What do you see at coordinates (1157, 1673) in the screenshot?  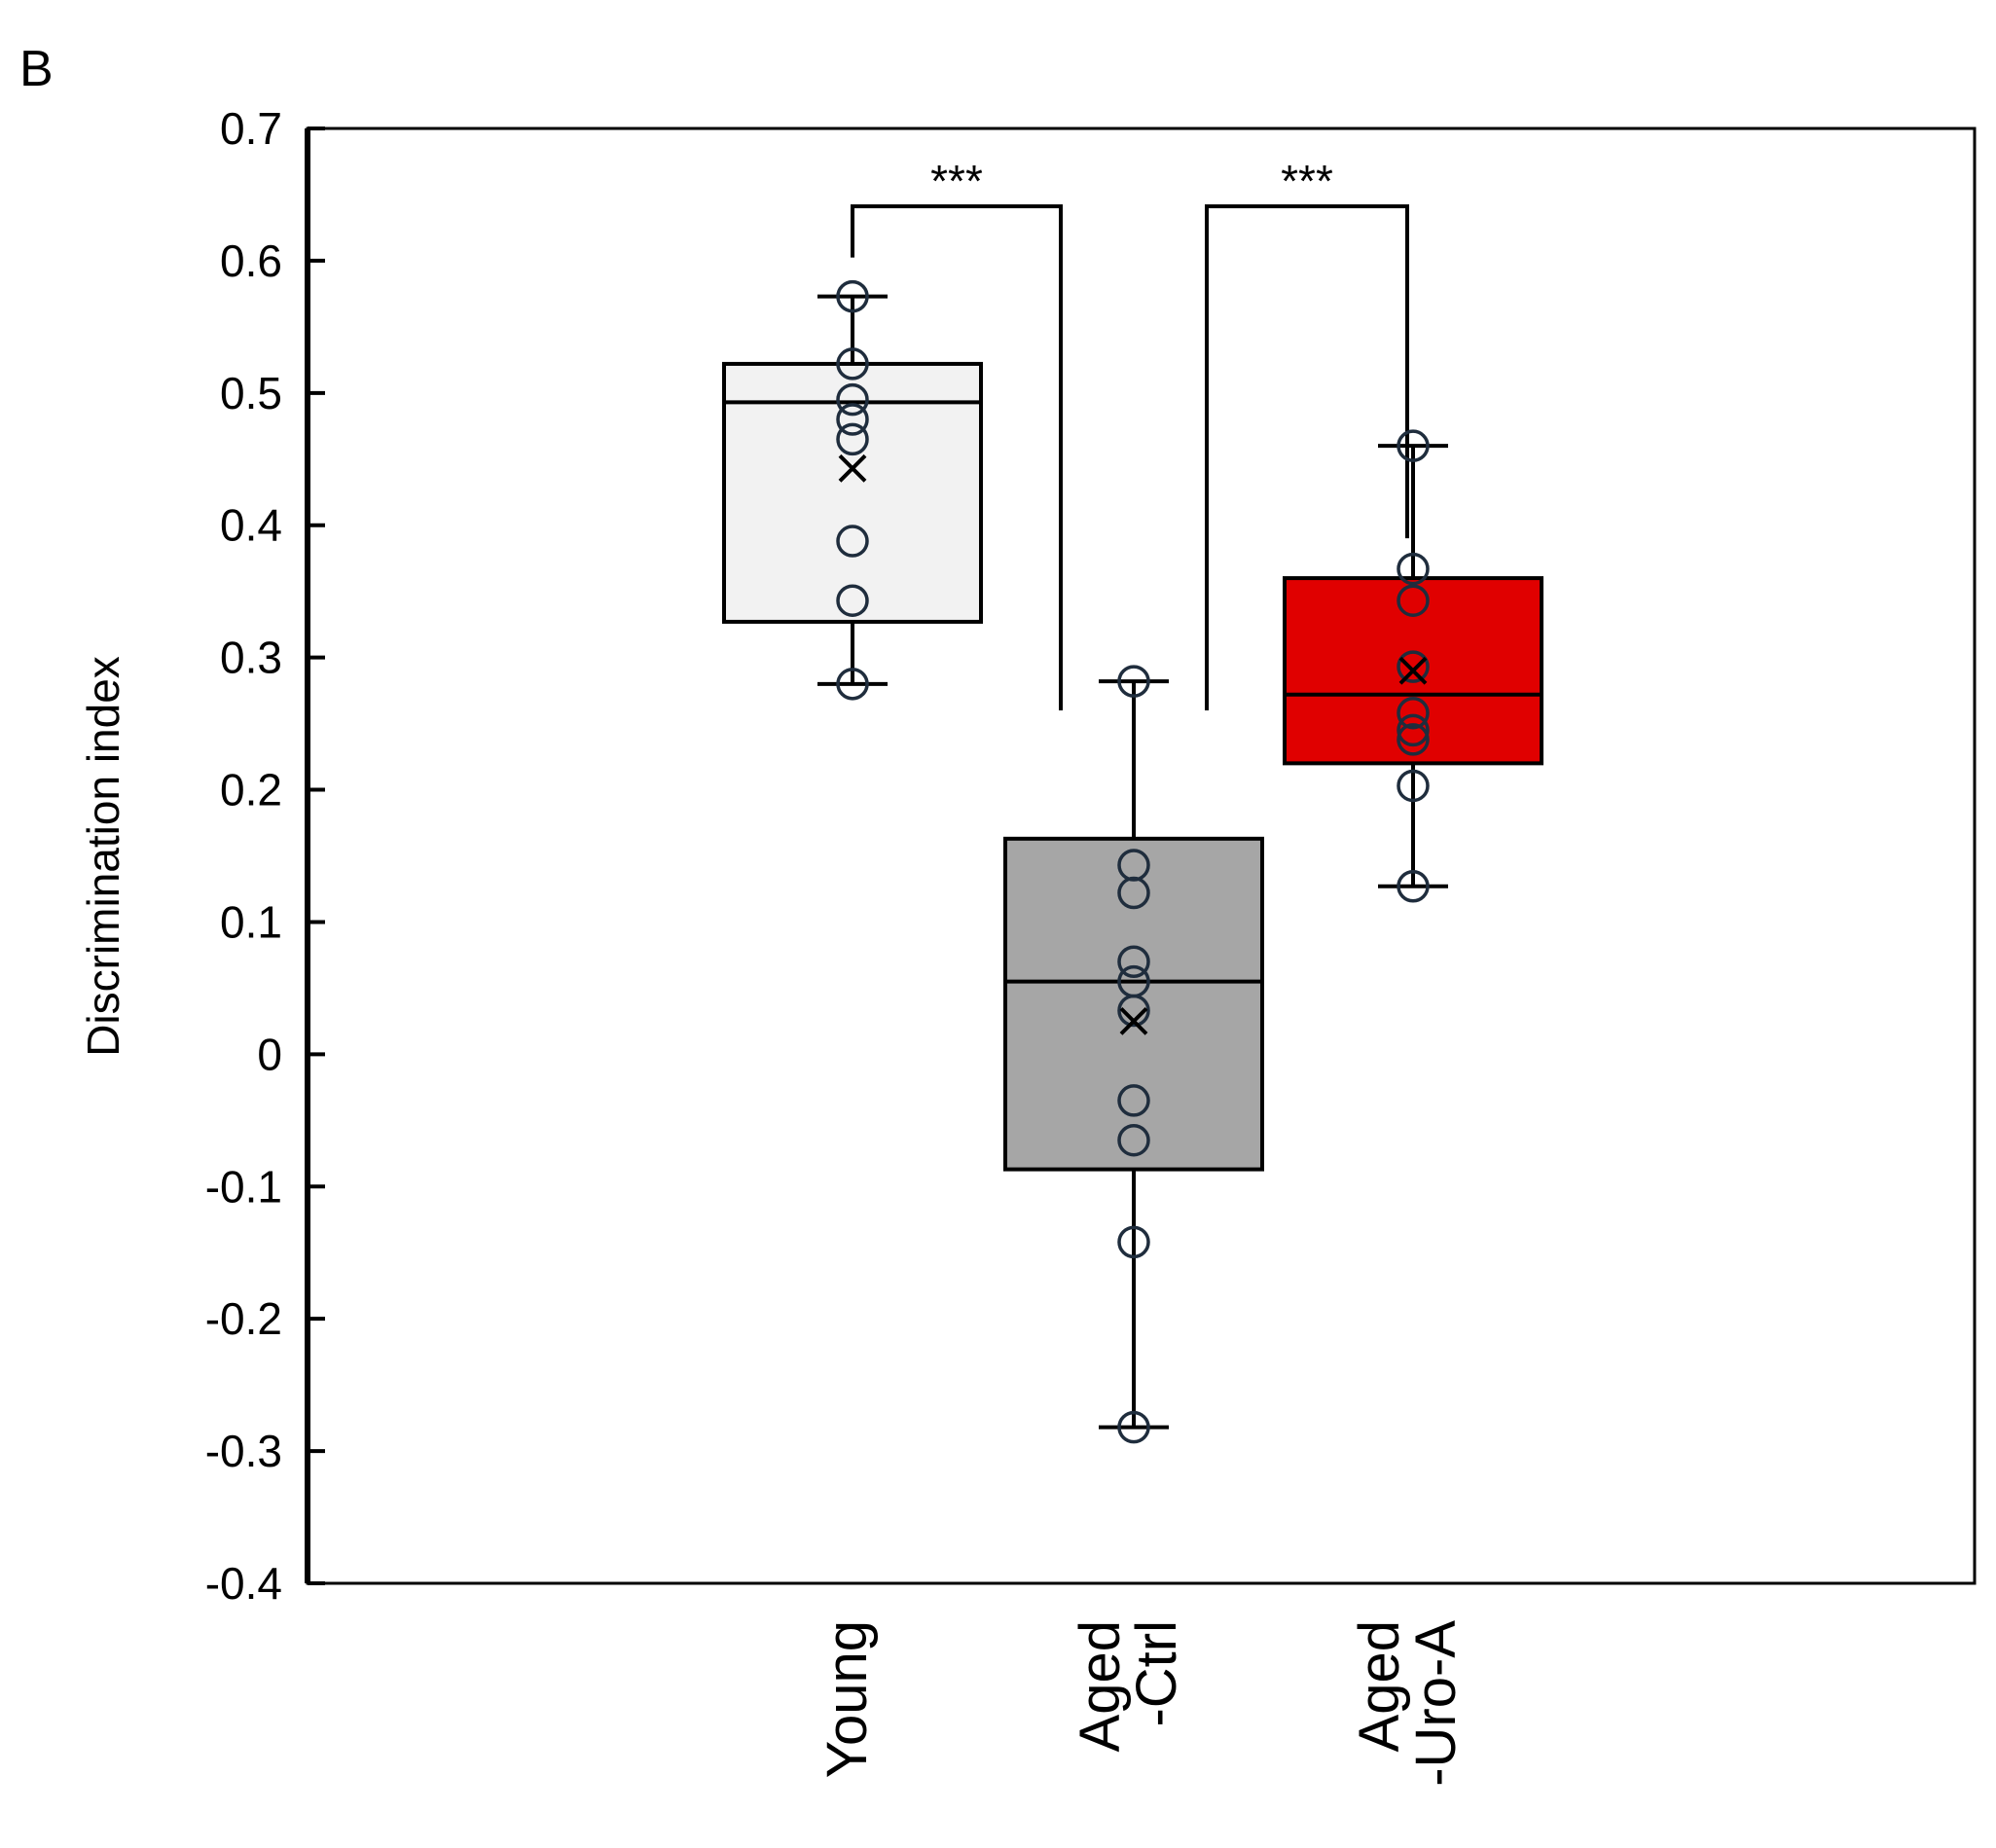 I see `x-category-label: -Ctrl` at bounding box center [1157, 1673].